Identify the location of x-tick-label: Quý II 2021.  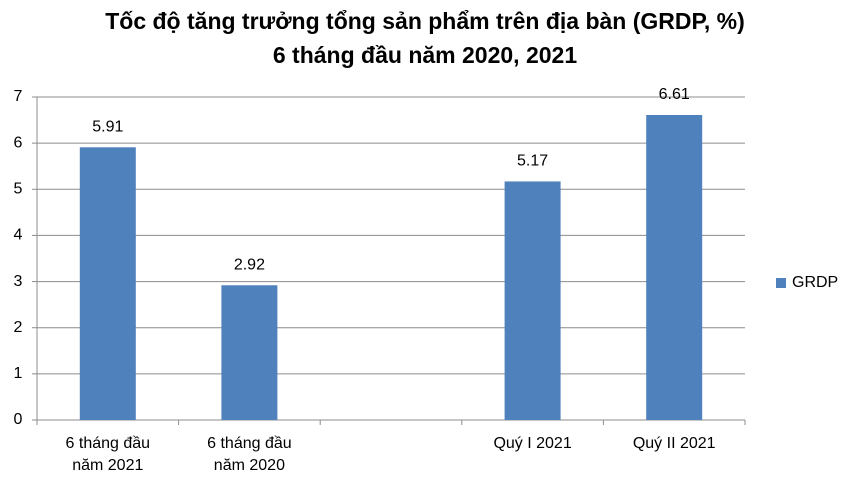
(674, 443).